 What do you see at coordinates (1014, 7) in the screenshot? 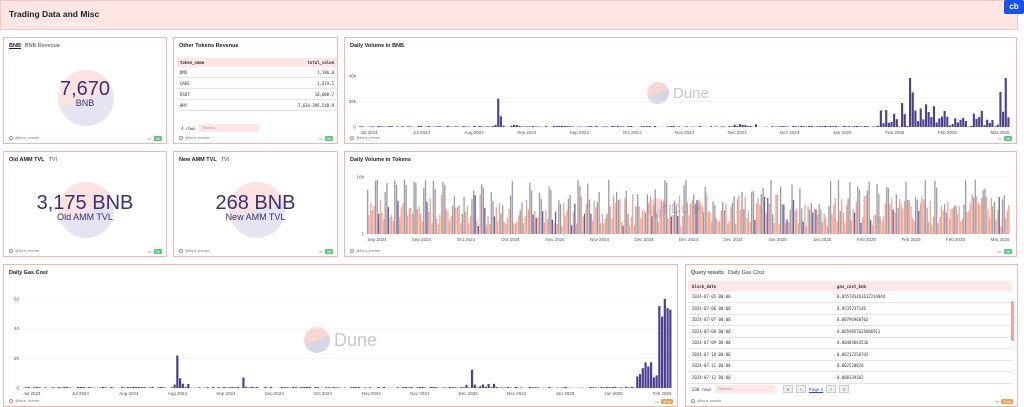
I see `coinbase-badge: cb` at bounding box center [1014, 7].